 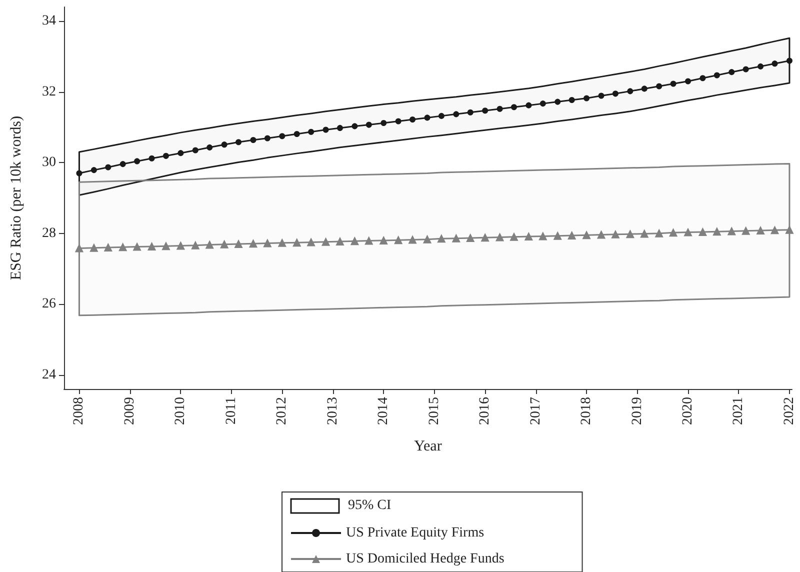 I want to click on y-tick-label: 24, so click(x=49, y=374).